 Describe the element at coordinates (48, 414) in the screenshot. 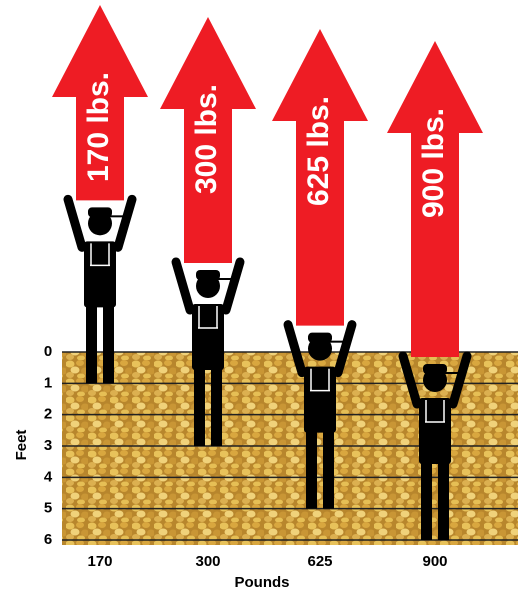

I see `y-tick-label: 2` at that location.